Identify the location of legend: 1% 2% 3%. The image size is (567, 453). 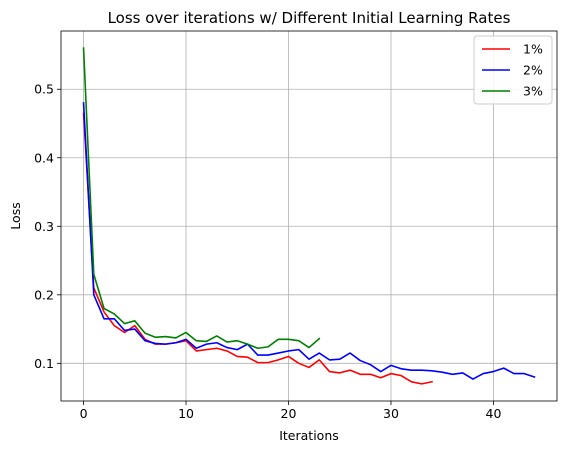
(513, 70).